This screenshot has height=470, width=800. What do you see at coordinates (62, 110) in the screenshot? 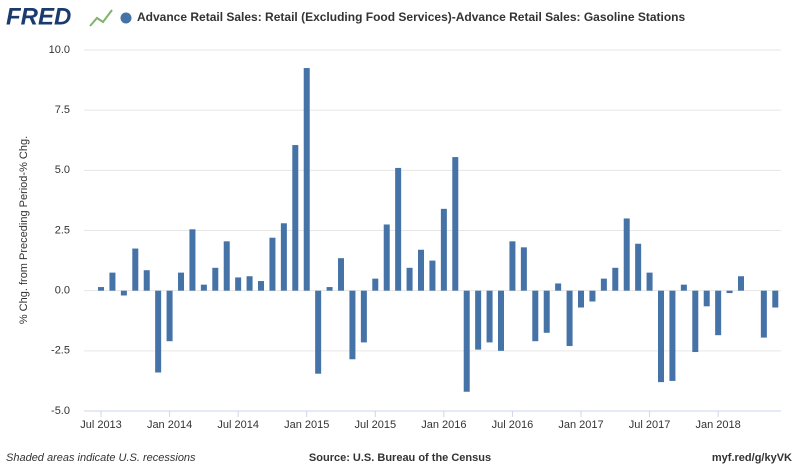
I see `y-tick-label: 7.5` at bounding box center [62, 110].